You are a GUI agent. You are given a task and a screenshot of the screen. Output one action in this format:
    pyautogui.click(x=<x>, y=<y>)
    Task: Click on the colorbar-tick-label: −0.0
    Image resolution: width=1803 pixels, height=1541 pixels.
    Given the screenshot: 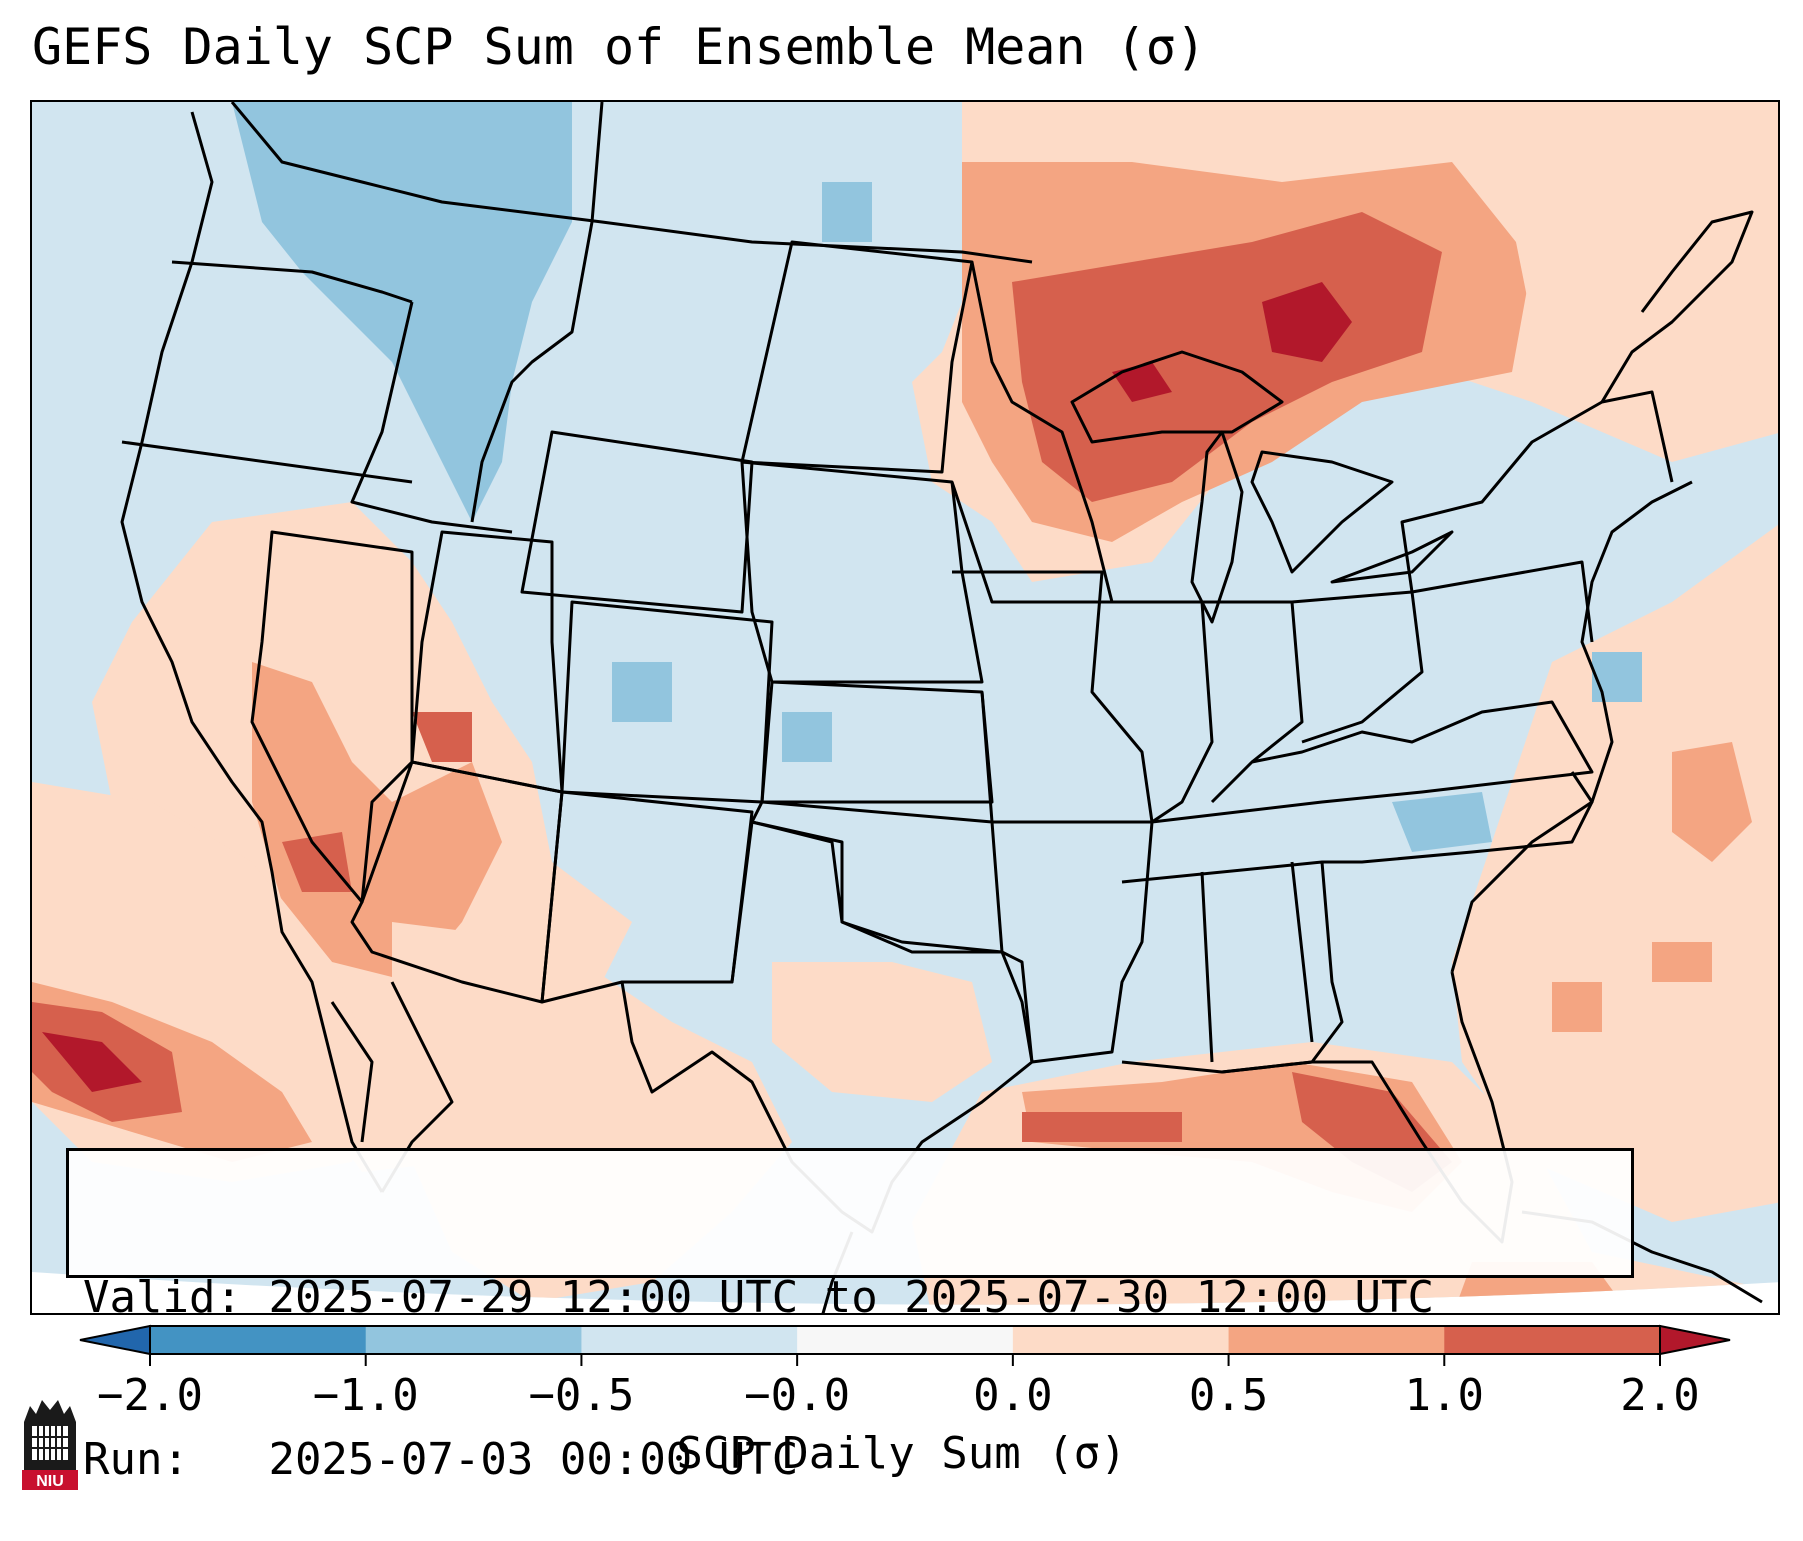 What is the action you would take?
    pyautogui.click(x=797, y=1395)
    